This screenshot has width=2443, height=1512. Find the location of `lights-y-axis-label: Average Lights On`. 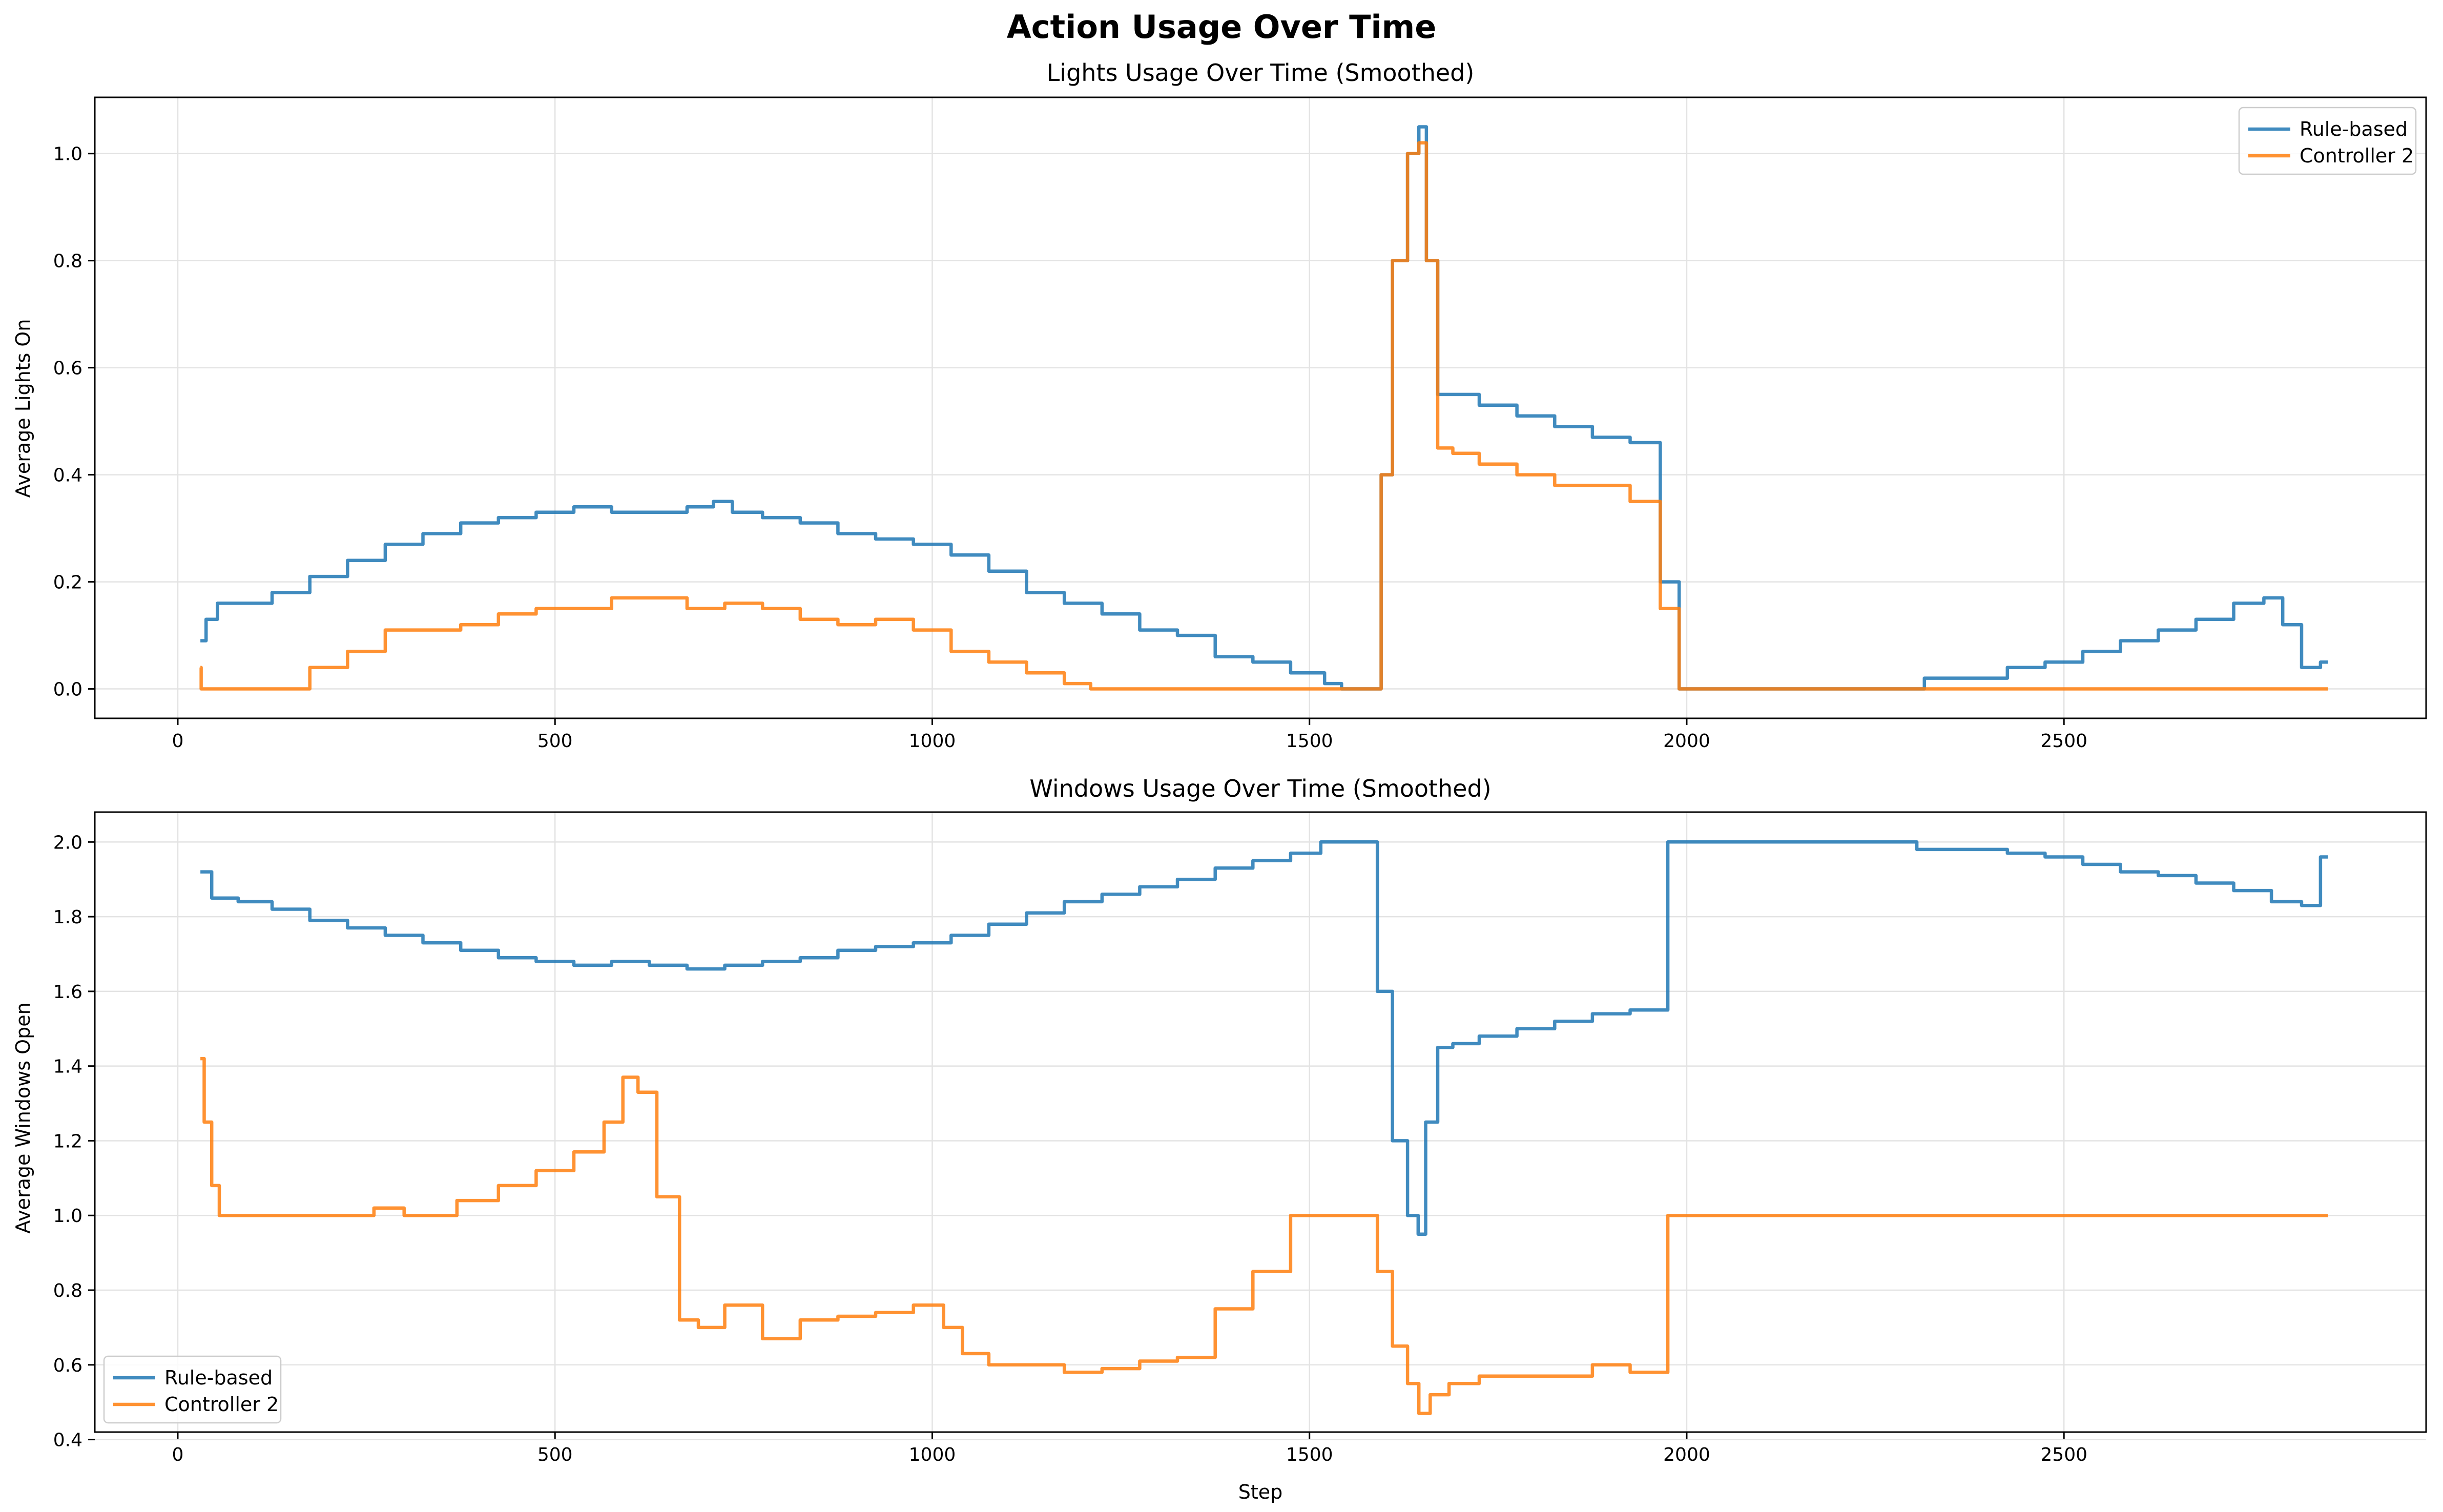

lights-y-axis-label: Average Lights On is located at coordinates (23, 408).